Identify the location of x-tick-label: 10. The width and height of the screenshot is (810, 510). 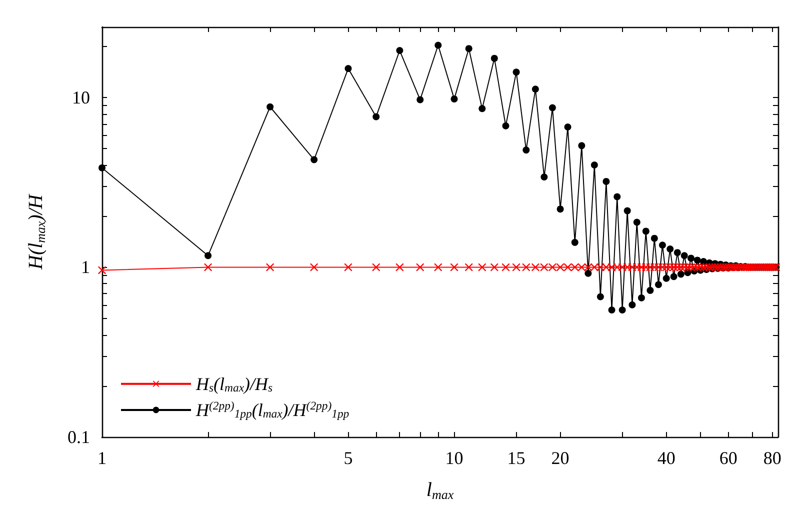
(454, 458).